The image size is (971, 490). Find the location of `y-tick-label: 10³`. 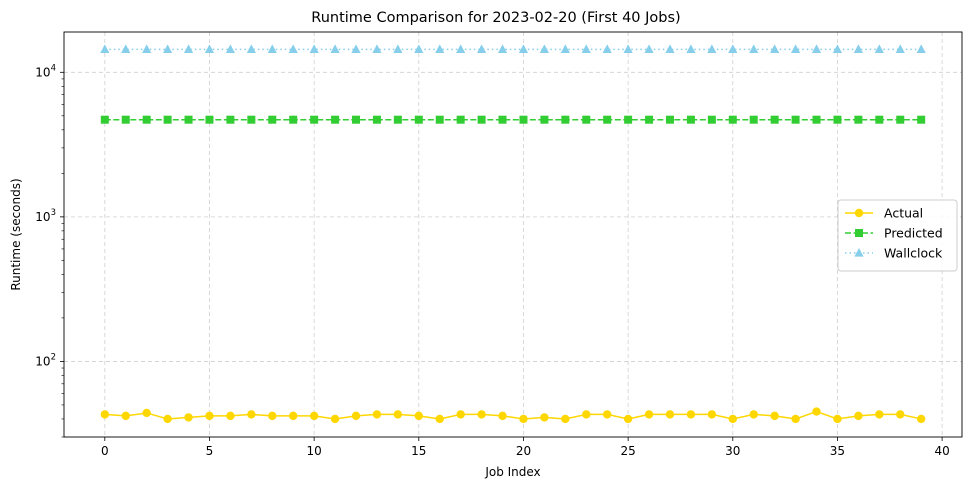

y-tick-label: 10³ is located at coordinates (45, 216).